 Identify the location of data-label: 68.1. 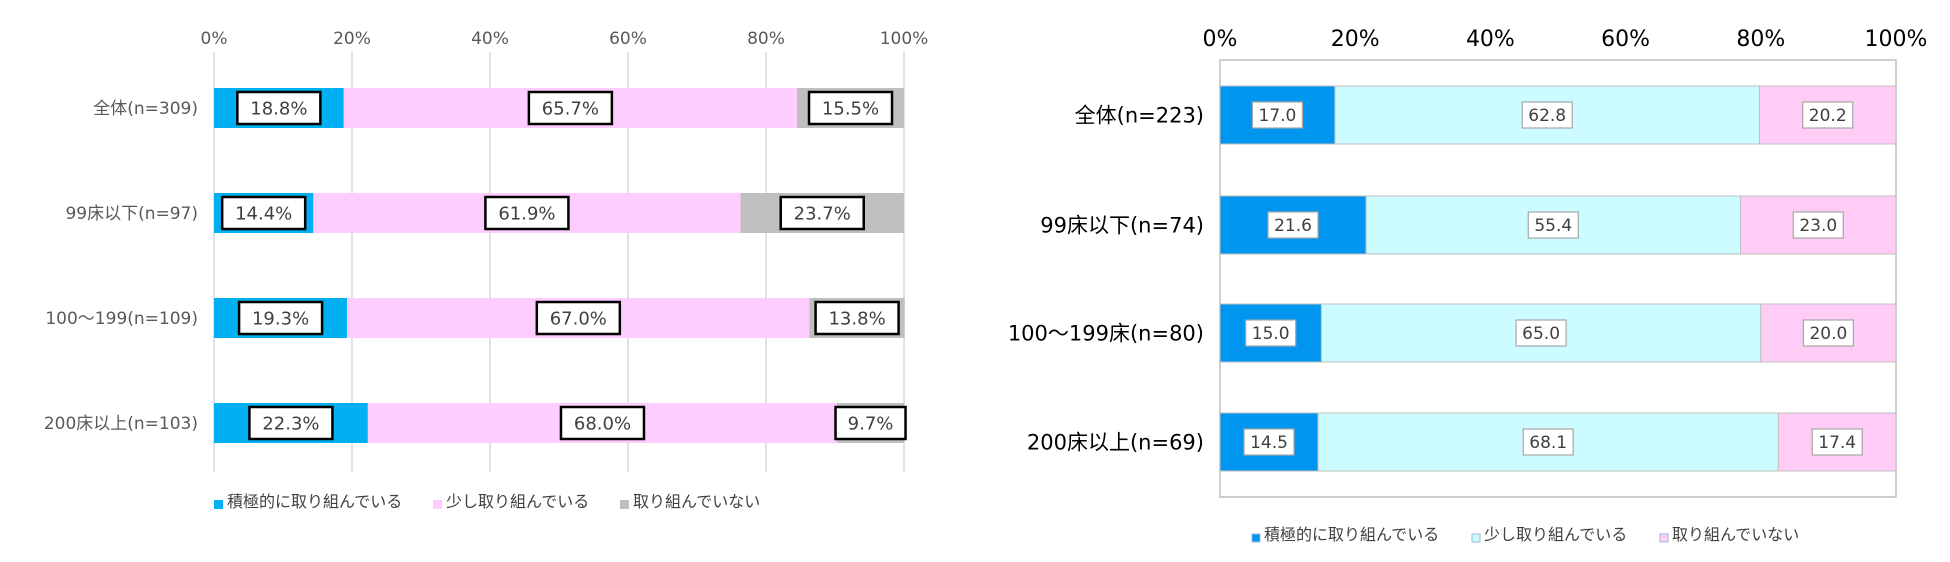
(1548, 443).